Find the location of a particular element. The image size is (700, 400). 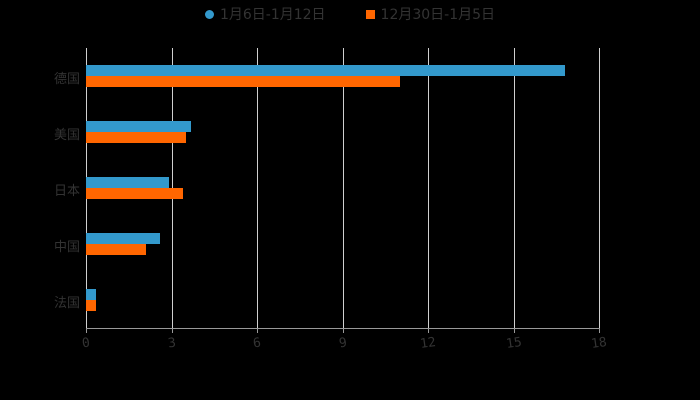

legend-item-series-2: 12月30日-1月5日 is located at coordinates (430, 14).